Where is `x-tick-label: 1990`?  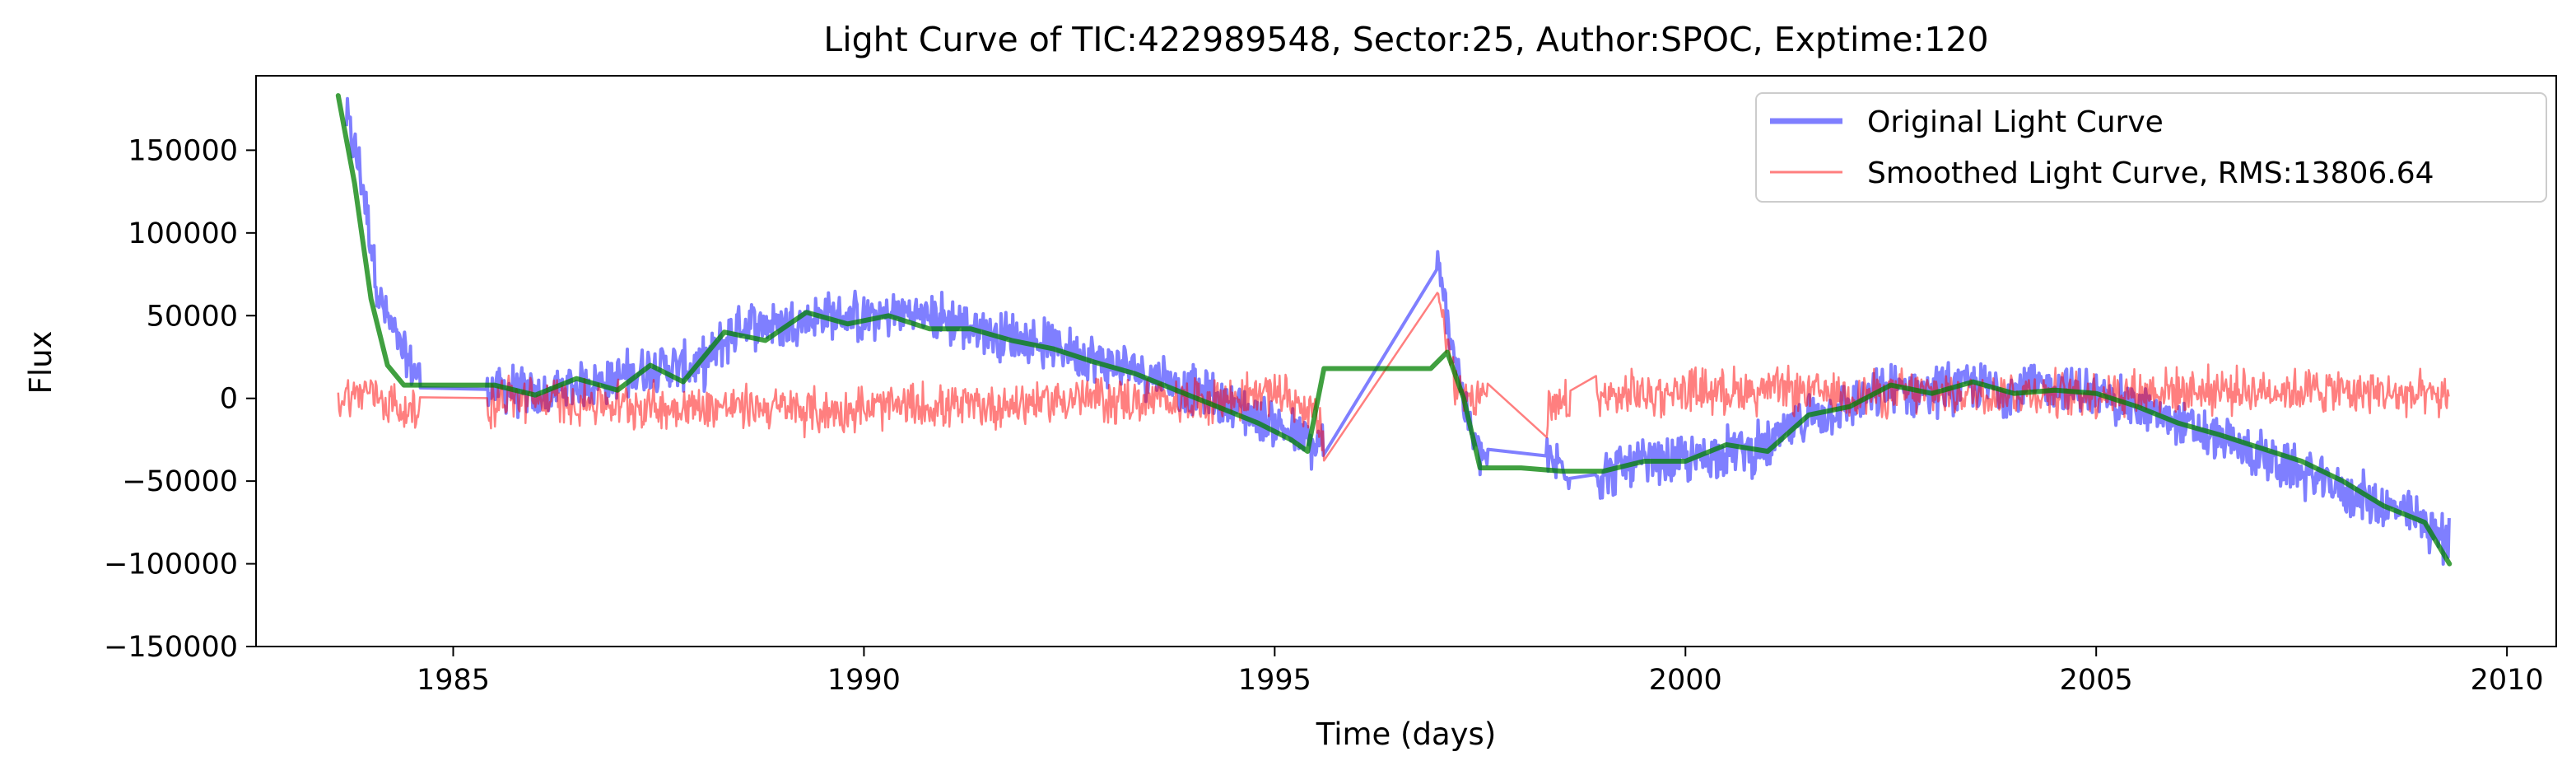 x-tick-label: 1990 is located at coordinates (864, 680).